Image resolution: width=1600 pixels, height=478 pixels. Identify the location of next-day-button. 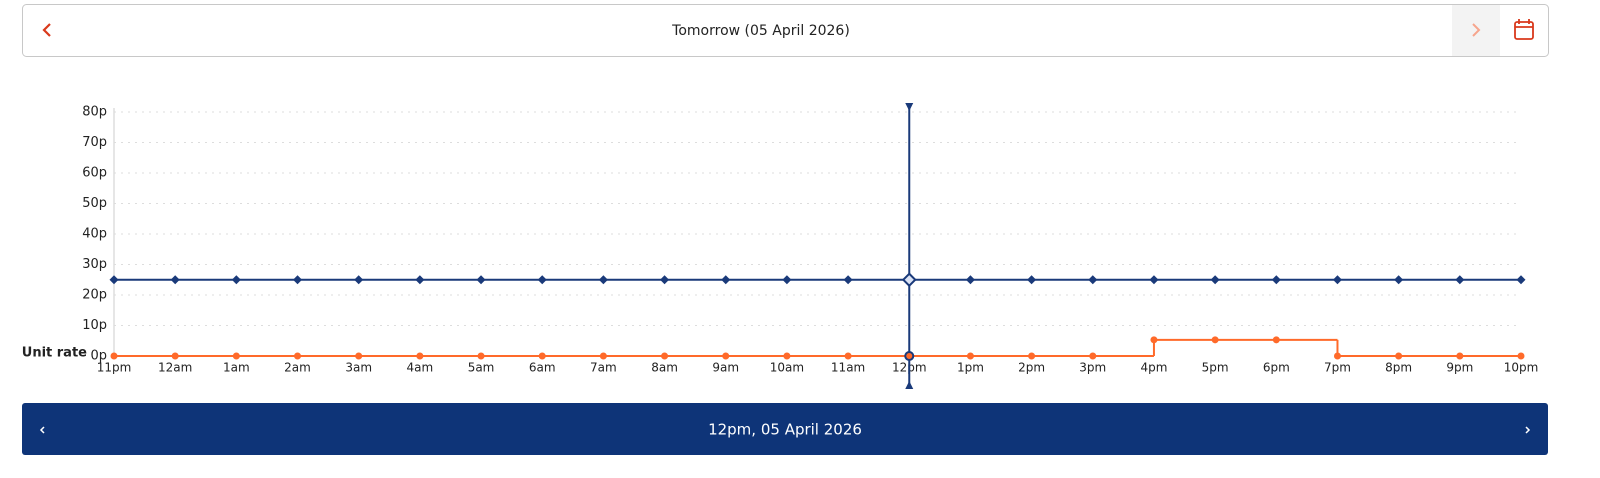
(1476, 30).